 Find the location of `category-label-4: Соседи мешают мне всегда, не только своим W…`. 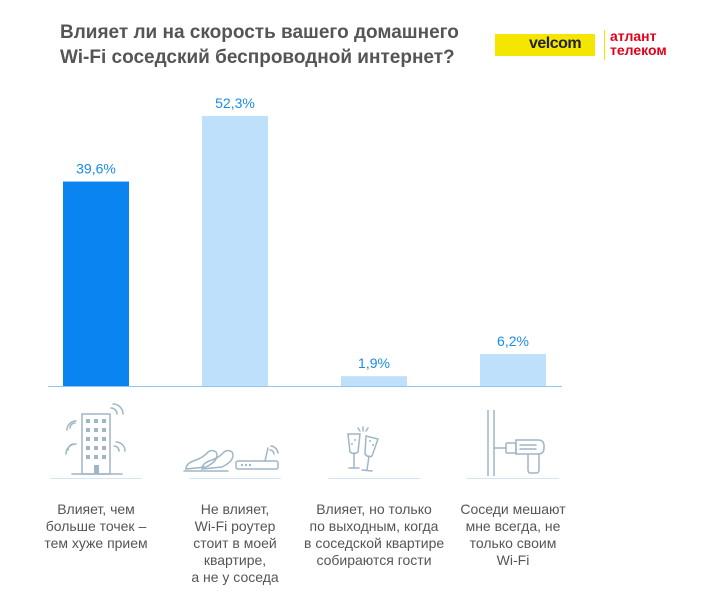

category-label-4: Соседи мешают мне всегда, не только своим W… is located at coordinates (513, 535).